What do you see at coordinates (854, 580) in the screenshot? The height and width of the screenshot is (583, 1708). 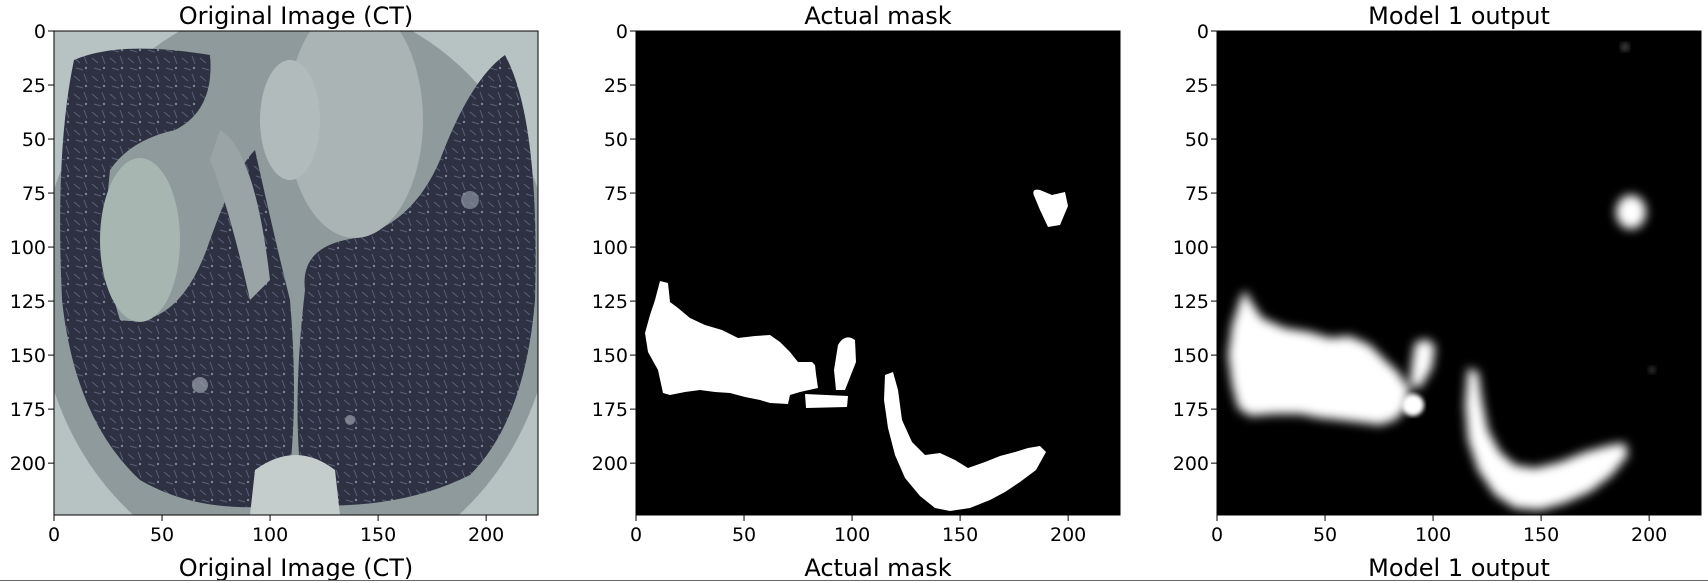 I see `divider` at bounding box center [854, 580].